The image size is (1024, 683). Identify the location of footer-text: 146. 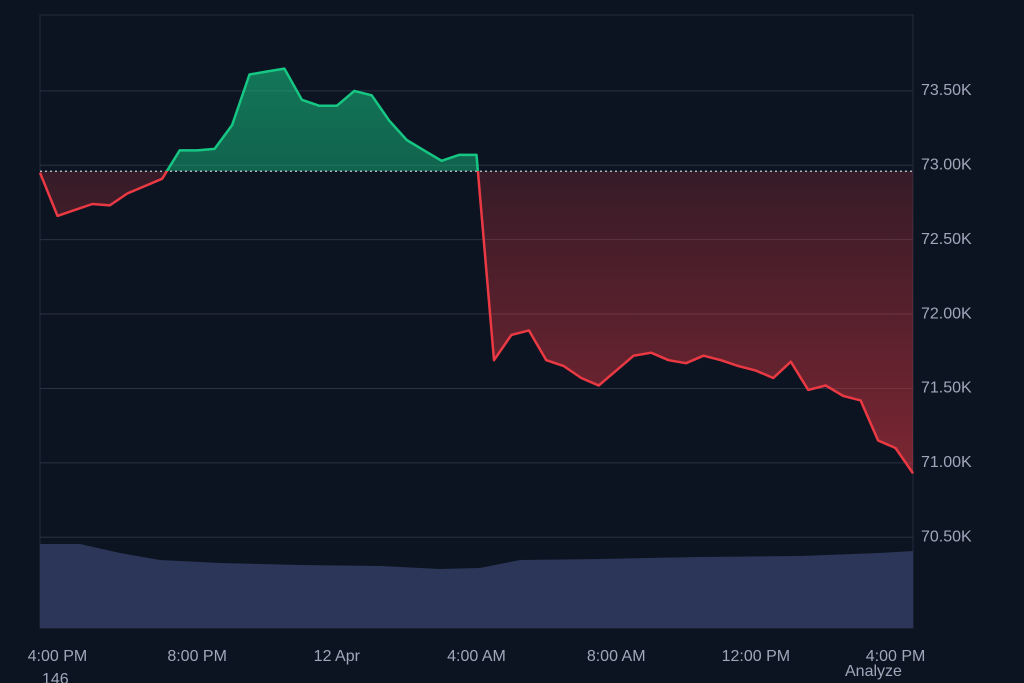
(55, 677).